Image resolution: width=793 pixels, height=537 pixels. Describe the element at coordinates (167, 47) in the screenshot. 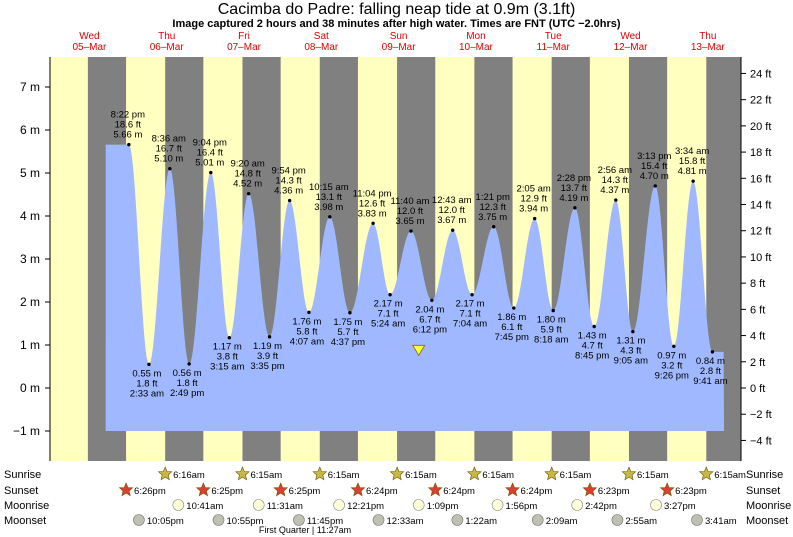

I see `day-date: 06–Mar` at that location.